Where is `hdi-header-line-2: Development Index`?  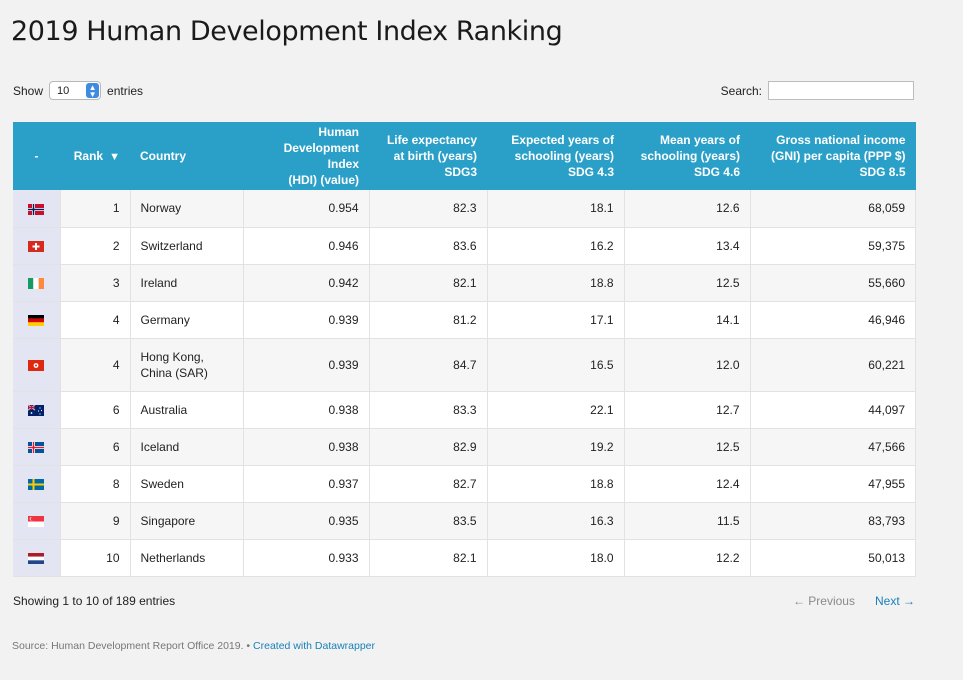 hdi-header-line-2: Development Index is located at coordinates (321, 156).